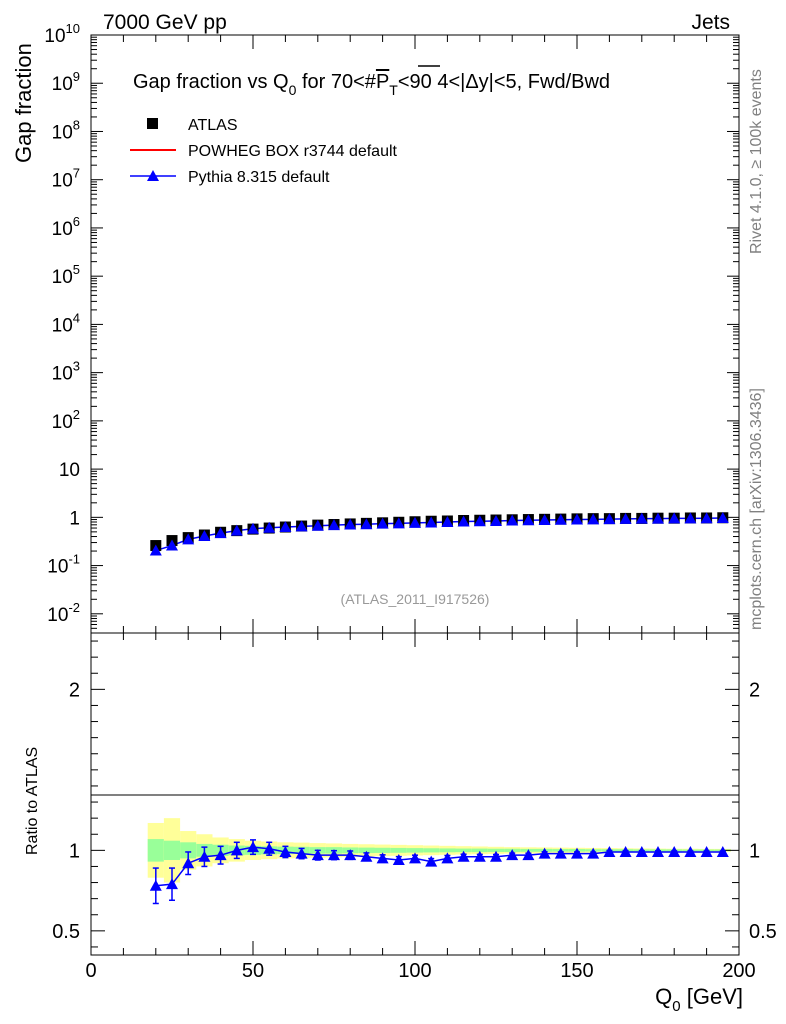 The image size is (786, 1024). What do you see at coordinates (253, 971) in the screenshot?
I see `x-tick-label: 50` at bounding box center [253, 971].